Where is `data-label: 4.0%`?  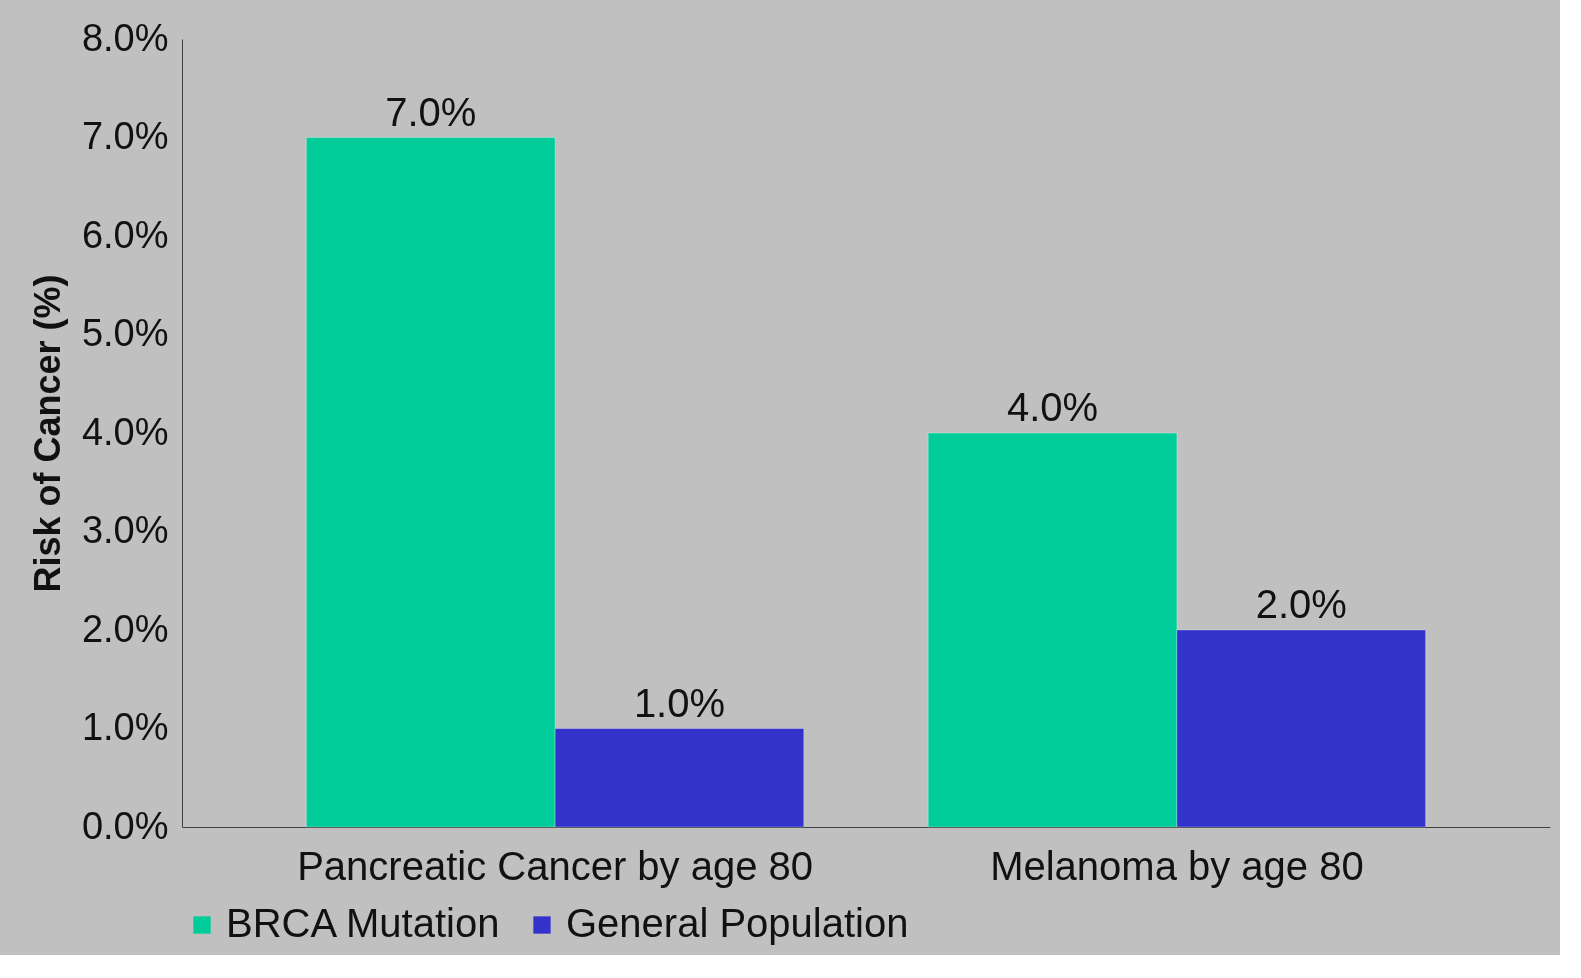 data-label: 4.0% is located at coordinates (1052, 407).